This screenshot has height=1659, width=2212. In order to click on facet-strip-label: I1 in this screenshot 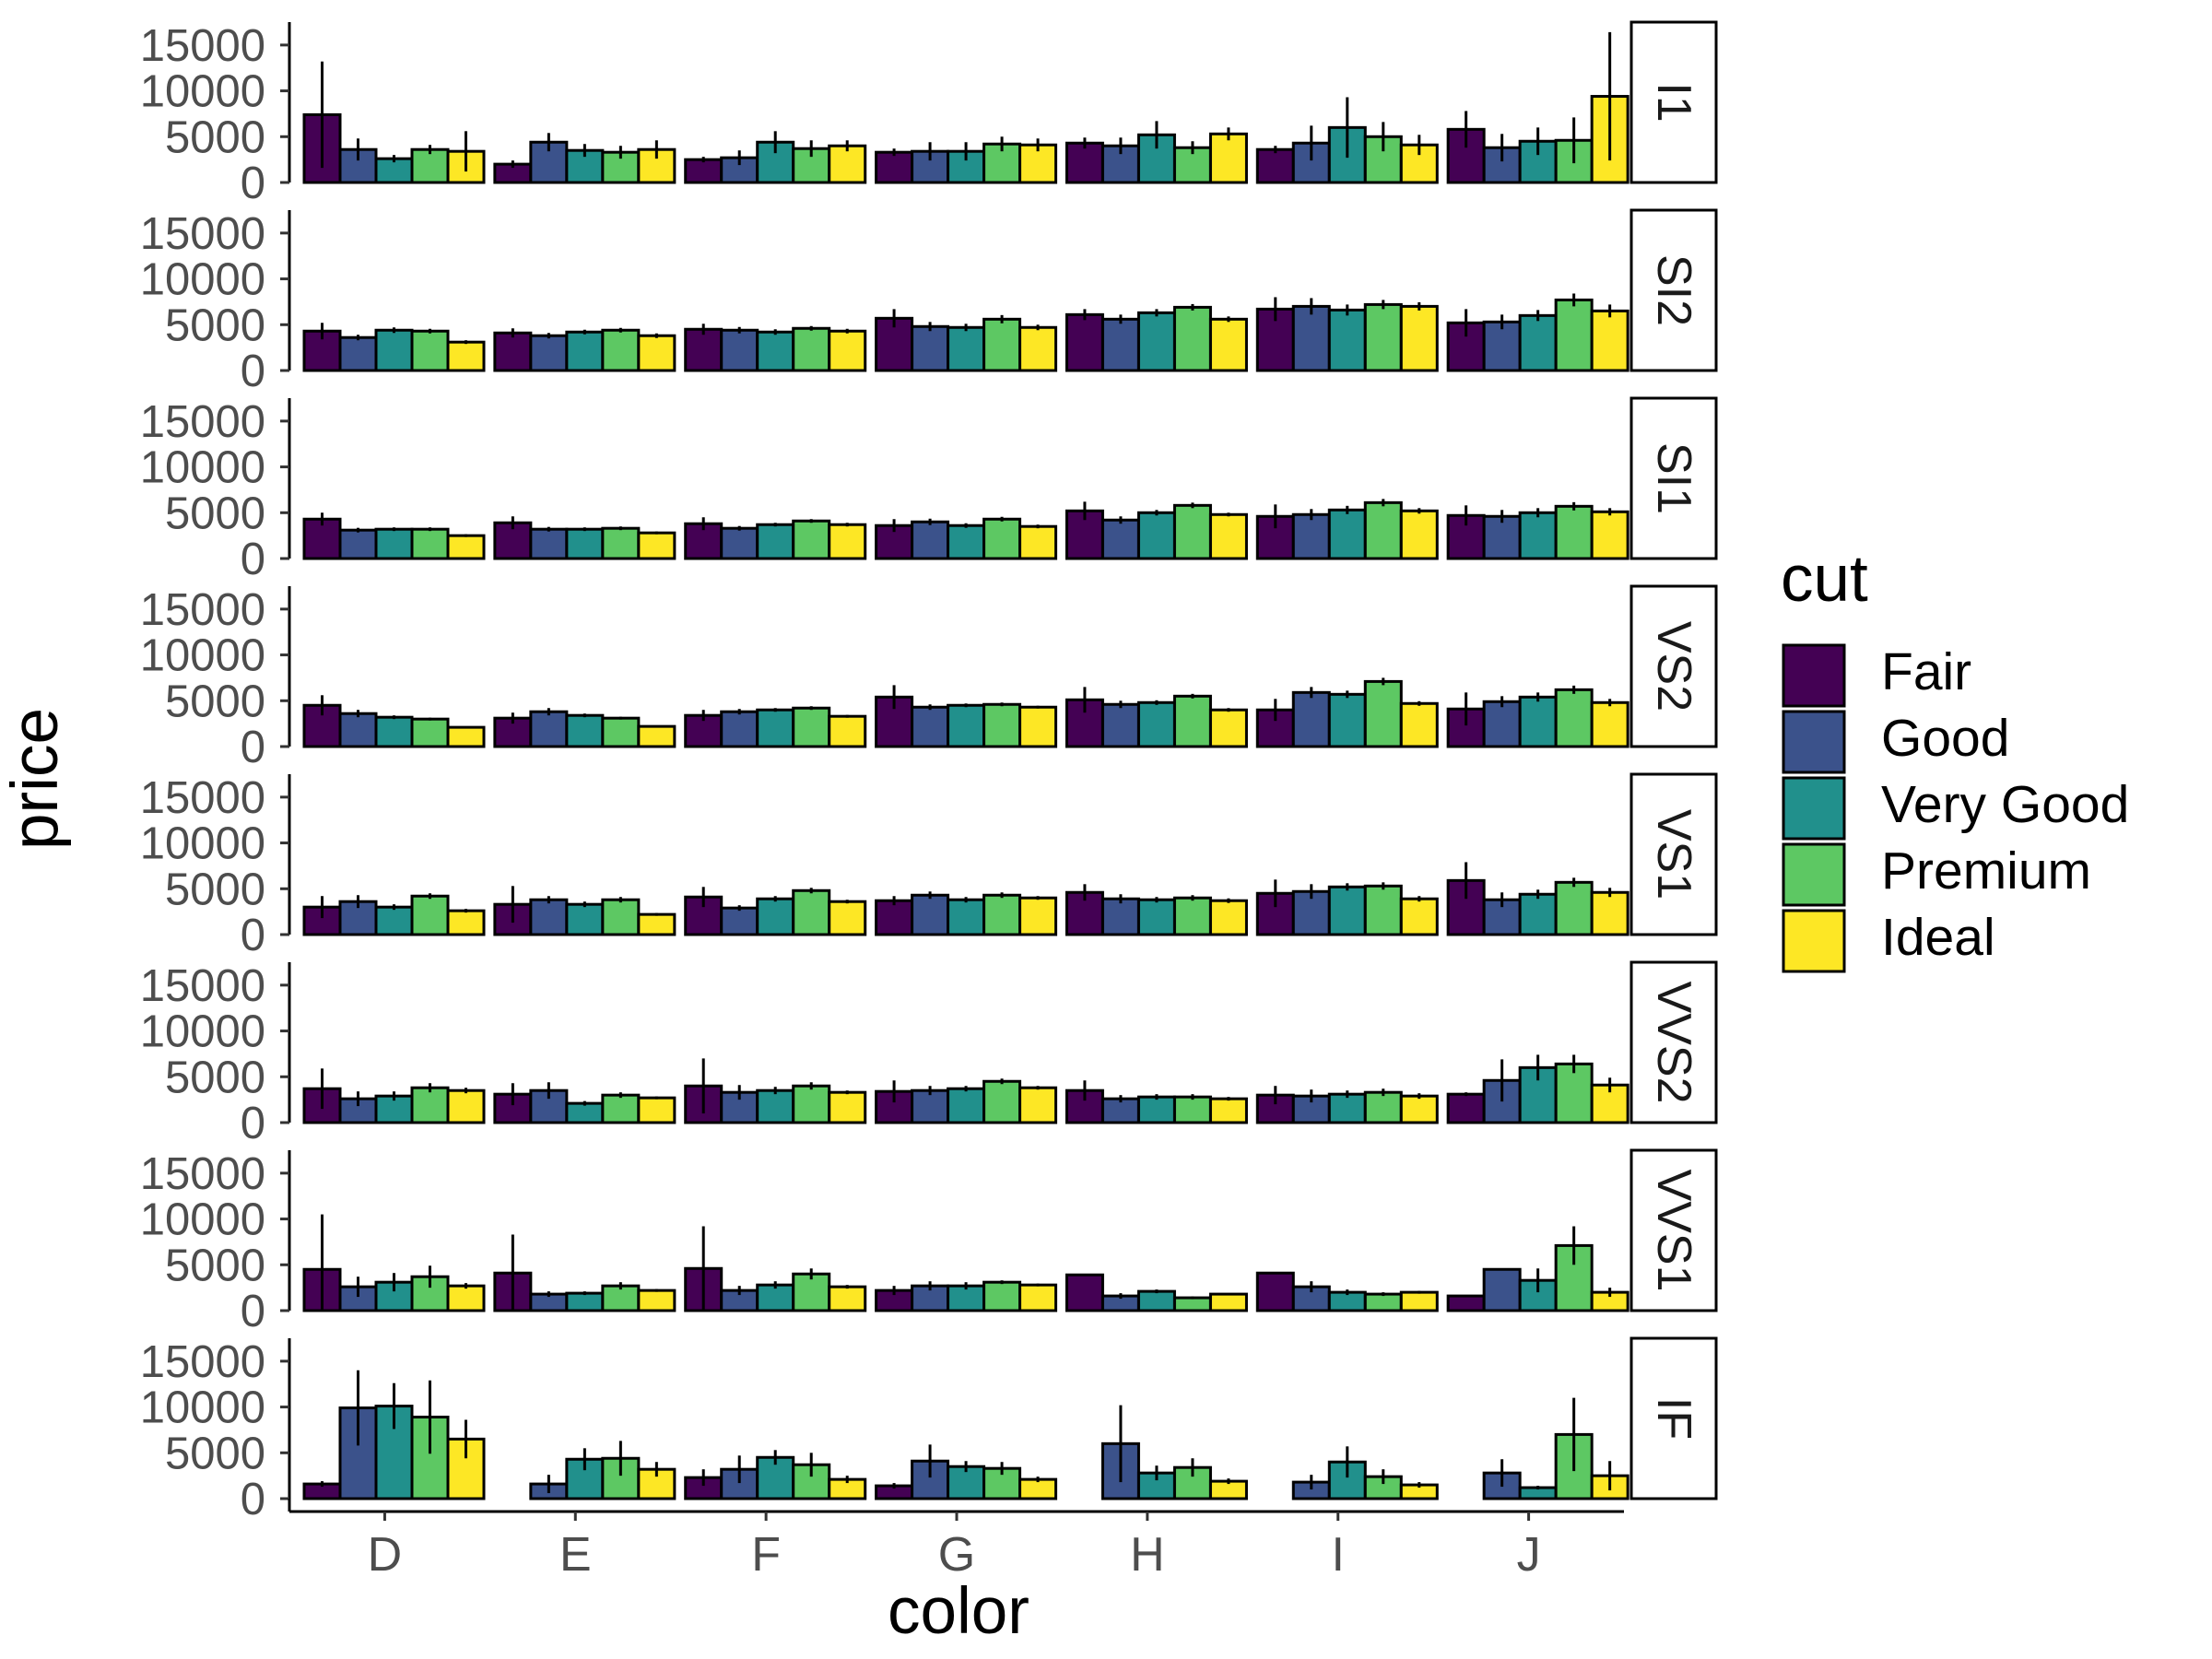, I will do `click(1673, 102)`.